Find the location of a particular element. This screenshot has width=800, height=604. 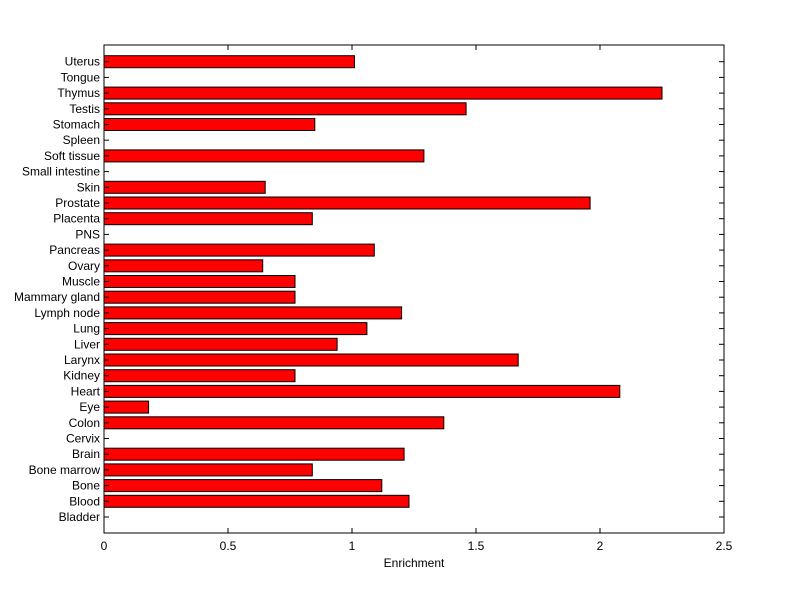

bar-mammary-gland is located at coordinates (199, 297).